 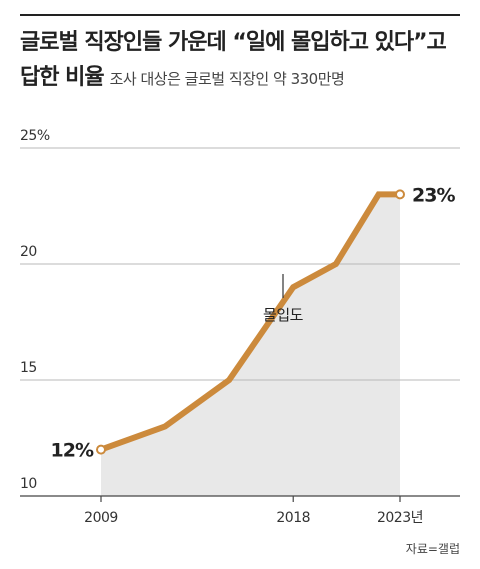 What do you see at coordinates (35, 136) in the screenshot?
I see `y-tick-label: 25%` at bounding box center [35, 136].